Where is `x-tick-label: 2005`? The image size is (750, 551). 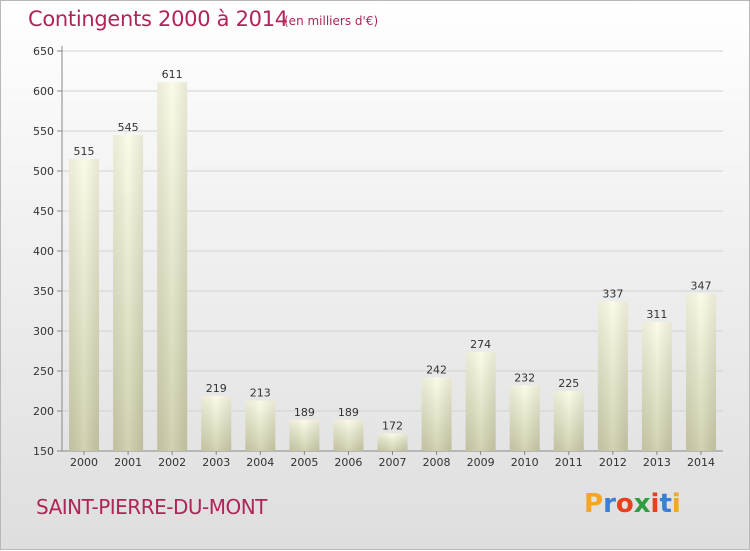 x-tick-label: 2005 is located at coordinates (304, 462).